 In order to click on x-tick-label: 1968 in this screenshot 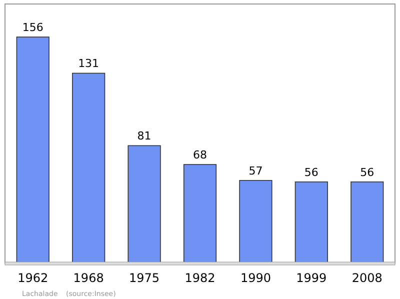, I will do `click(88, 278)`.